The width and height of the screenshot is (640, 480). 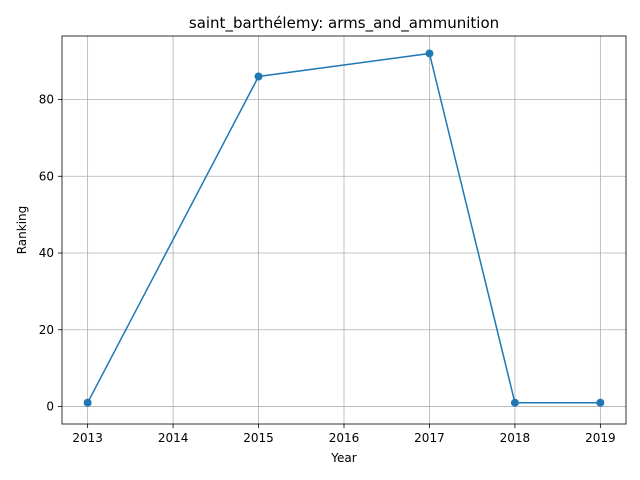 I want to click on chart-title: saint_barthélemy: arms_and_ammunition, so click(x=344, y=23).